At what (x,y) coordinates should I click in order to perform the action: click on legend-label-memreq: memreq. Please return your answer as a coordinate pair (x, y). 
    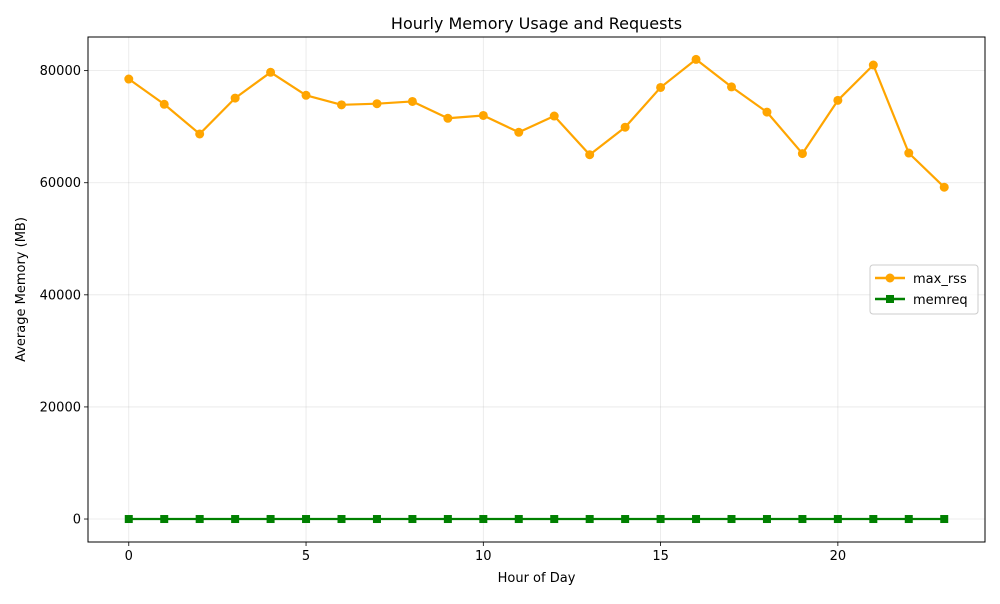
    Looking at the image, I should click on (940, 300).